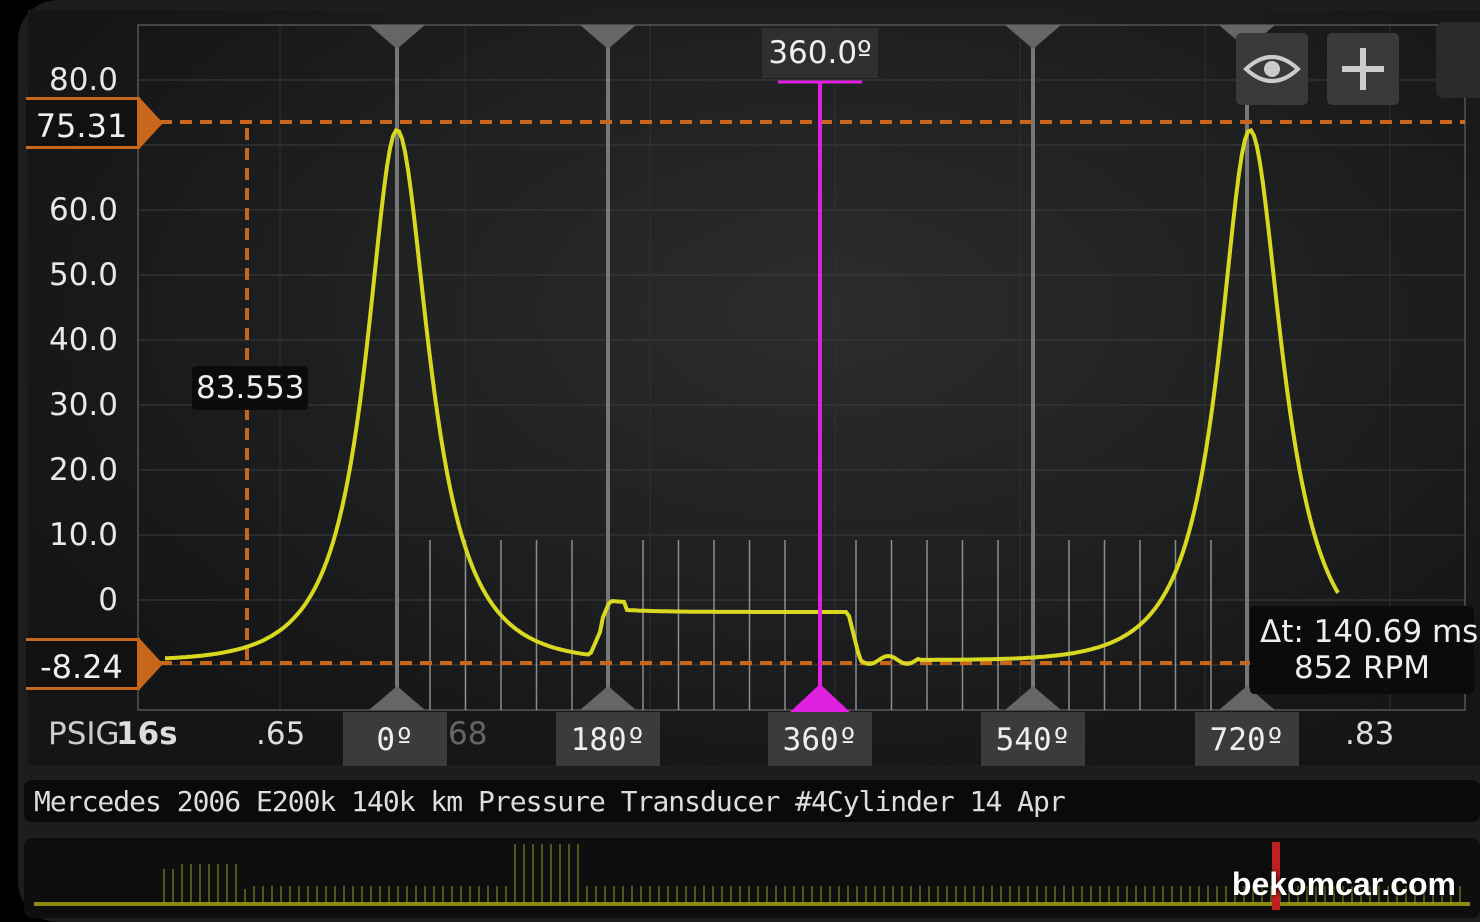 This screenshot has height=922, width=1480. What do you see at coordinates (83, 275) in the screenshot?
I see `y-tick: 50.0` at bounding box center [83, 275].